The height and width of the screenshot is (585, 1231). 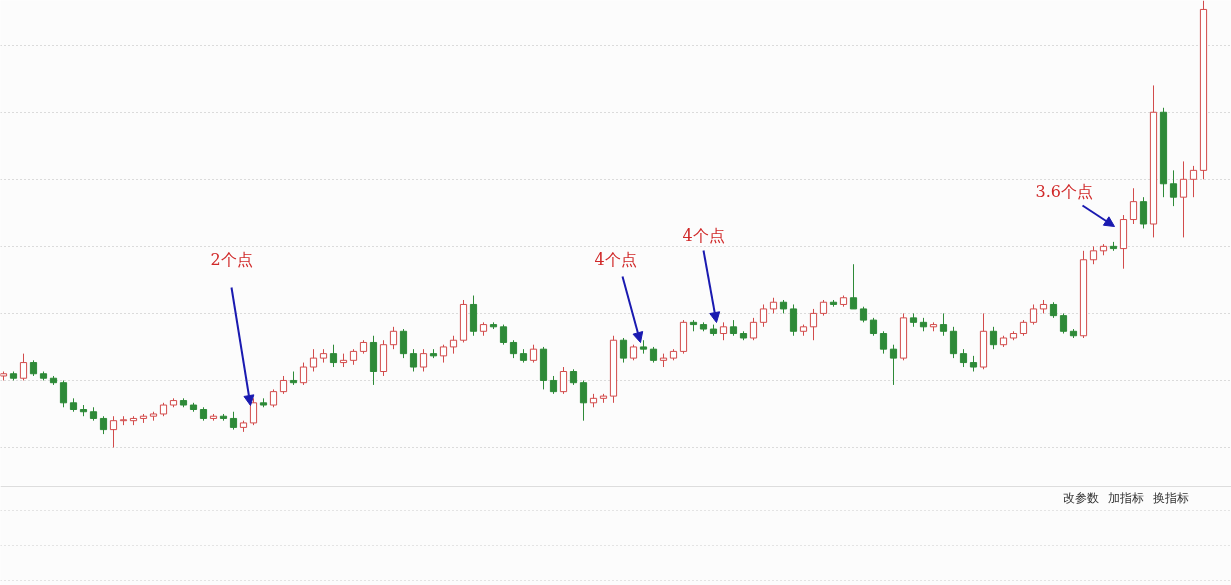 I want to click on annotation: 3.6个点, so click(x=1064, y=191).